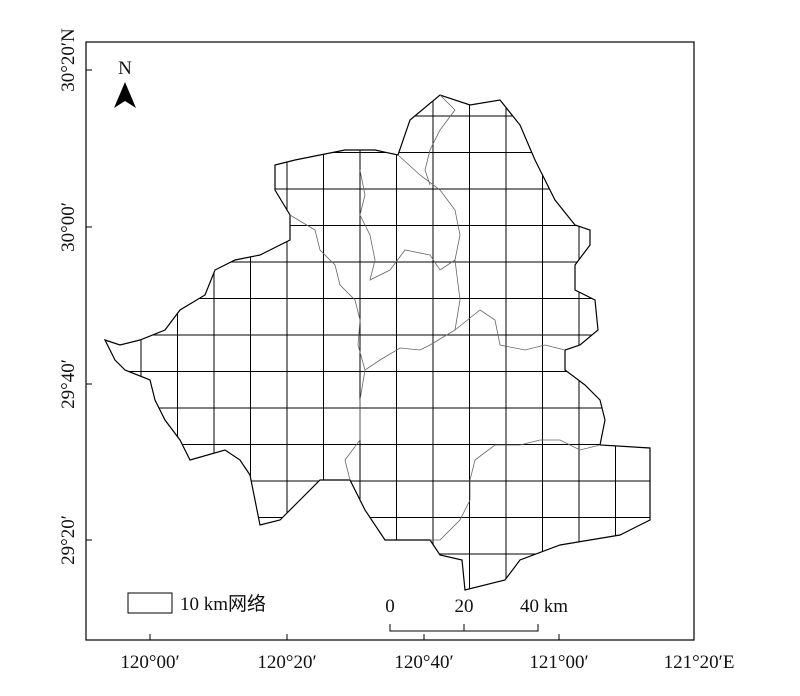 This screenshot has height=696, width=800. Describe the element at coordinates (68, 384) in the screenshot. I see `y-tick-label: 29°40′` at that location.